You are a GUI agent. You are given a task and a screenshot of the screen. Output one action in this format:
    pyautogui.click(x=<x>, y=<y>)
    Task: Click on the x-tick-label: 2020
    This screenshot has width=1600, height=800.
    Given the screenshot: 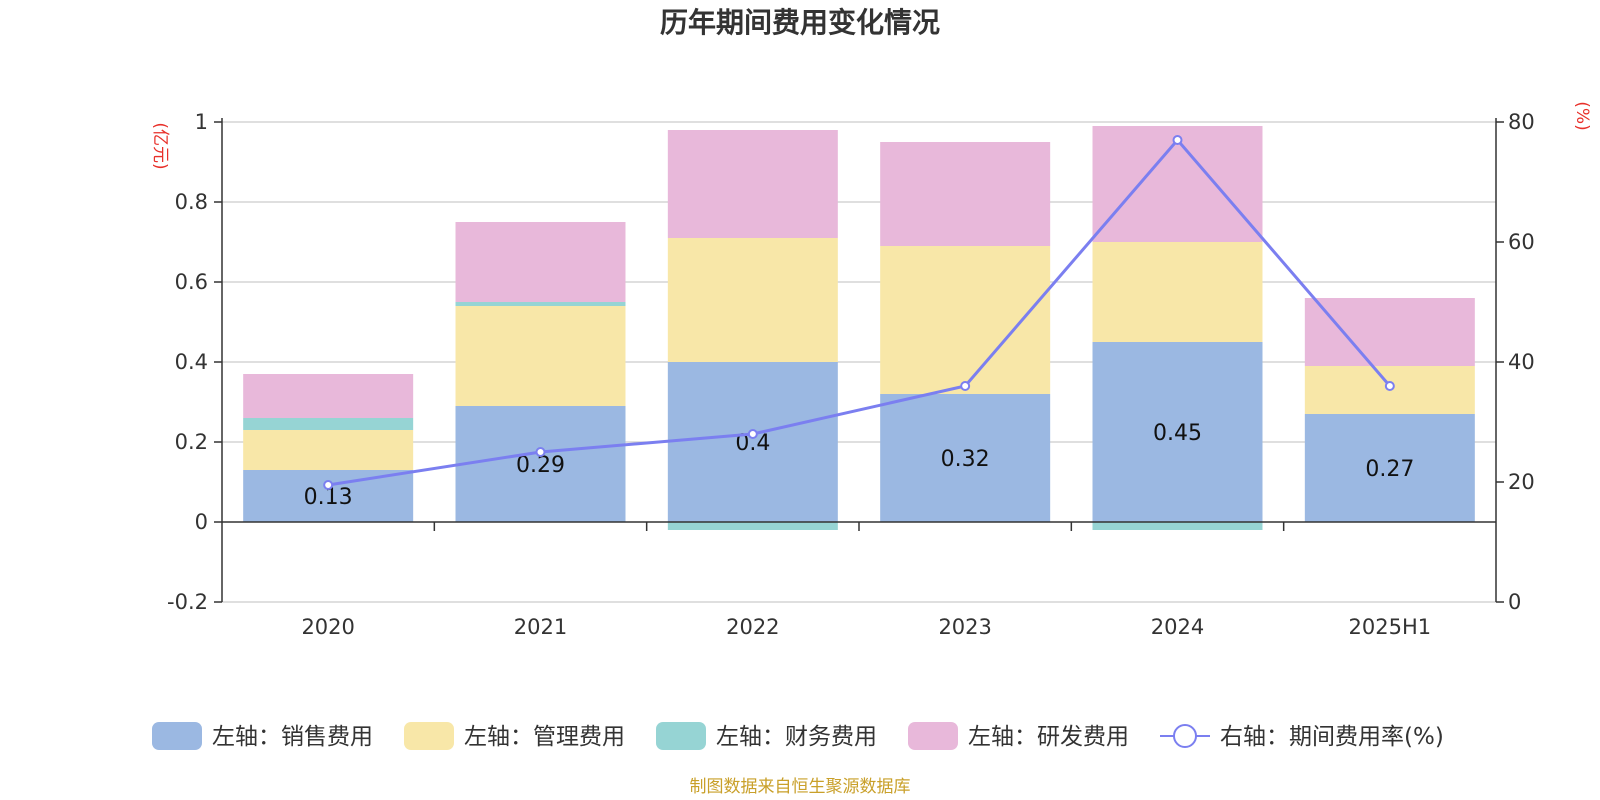 What is the action you would take?
    pyautogui.click(x=327, y=627)
    